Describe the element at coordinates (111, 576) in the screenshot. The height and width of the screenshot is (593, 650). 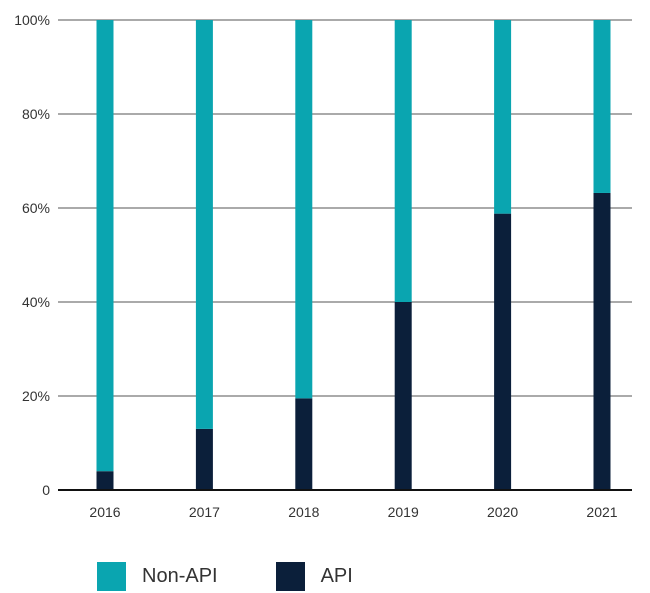
I see `legend-swatch-non-api` at that location.